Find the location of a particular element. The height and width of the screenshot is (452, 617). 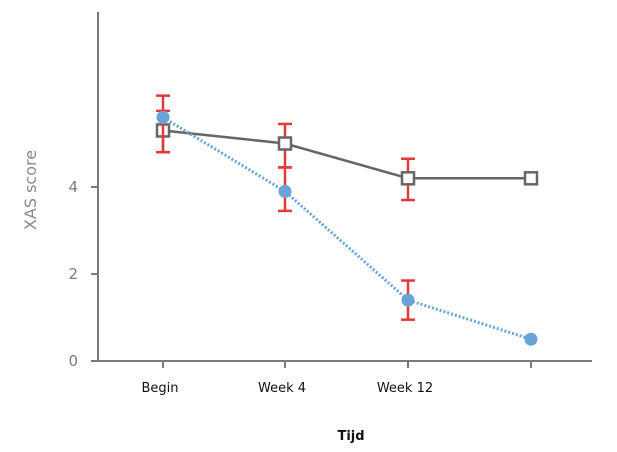

x-axis-label: Tijd is located at coordinates (350, 436).